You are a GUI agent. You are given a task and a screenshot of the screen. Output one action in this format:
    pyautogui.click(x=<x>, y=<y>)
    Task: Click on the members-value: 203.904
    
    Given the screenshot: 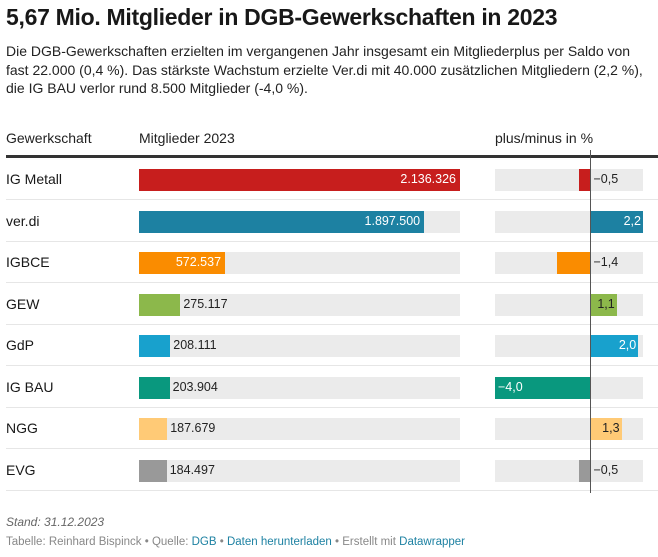 What is the action you would take?
    pyautogui.click(x=195, y=386)
    